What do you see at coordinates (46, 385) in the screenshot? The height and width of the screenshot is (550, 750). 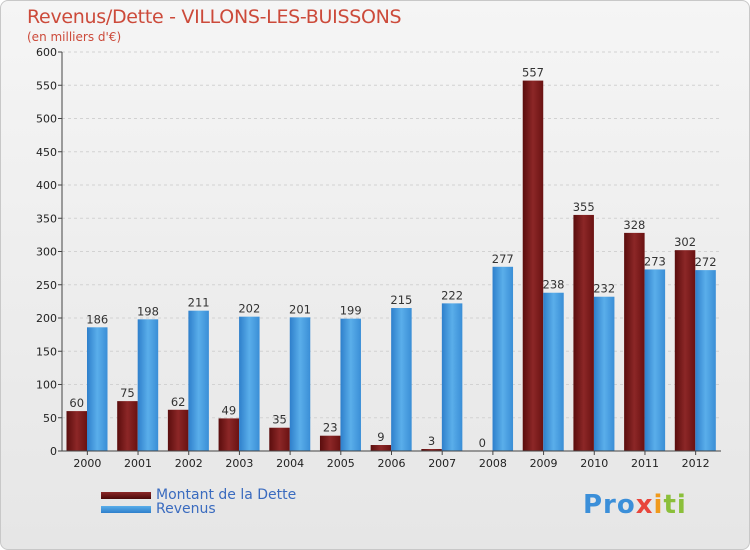 I see `y-tick-label: 100` at bounding box center [46, 385].